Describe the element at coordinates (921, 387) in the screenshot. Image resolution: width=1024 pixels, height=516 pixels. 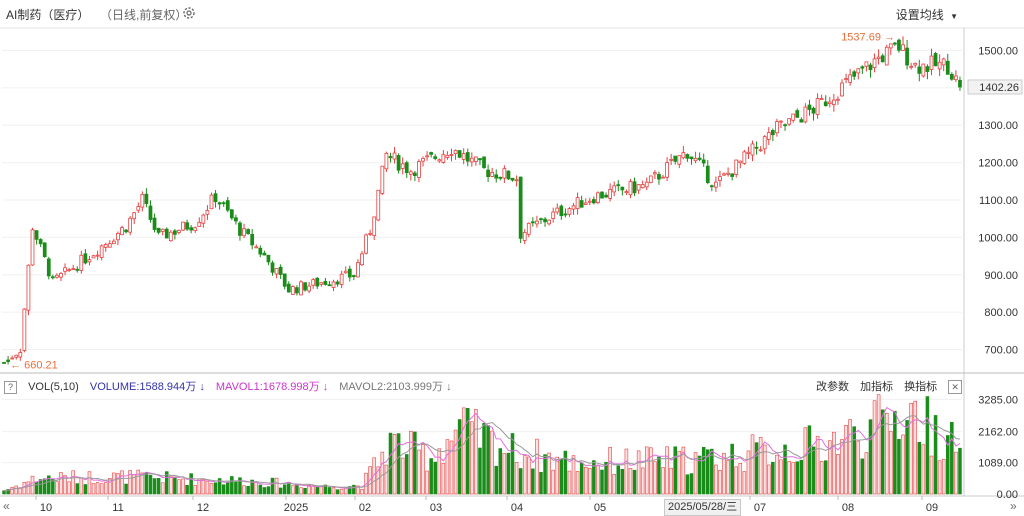
I see `switch-indicator-button: 换指标` at that location.